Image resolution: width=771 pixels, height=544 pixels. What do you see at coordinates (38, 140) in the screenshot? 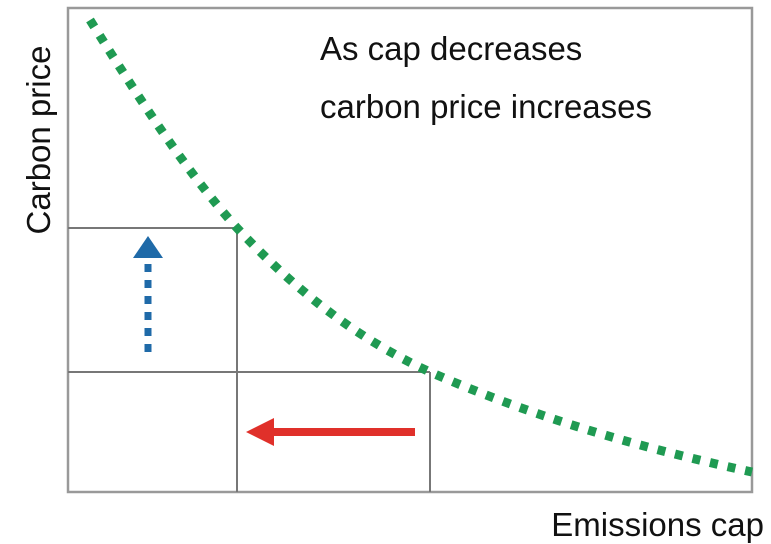
I see `y-axis-label: Carbon price` at bounding box center [38, 140].